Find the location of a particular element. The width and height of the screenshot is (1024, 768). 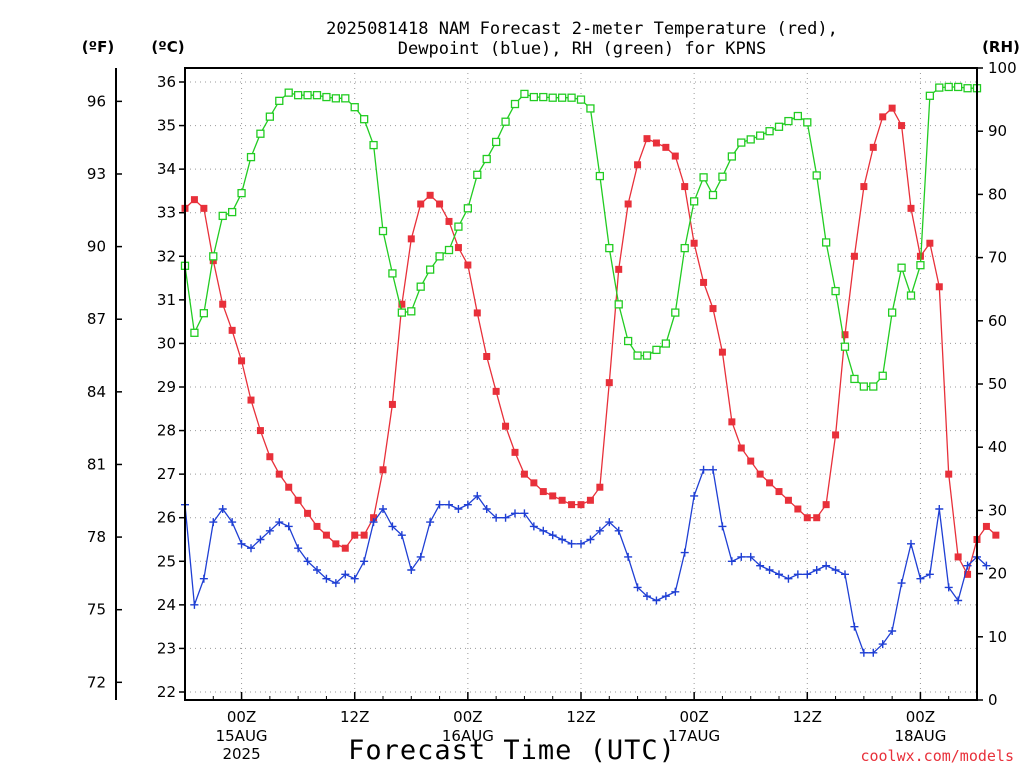

title-line-2: Dewpoint (blue), RH (green) for KPNS is located at coordinates (582, 49).